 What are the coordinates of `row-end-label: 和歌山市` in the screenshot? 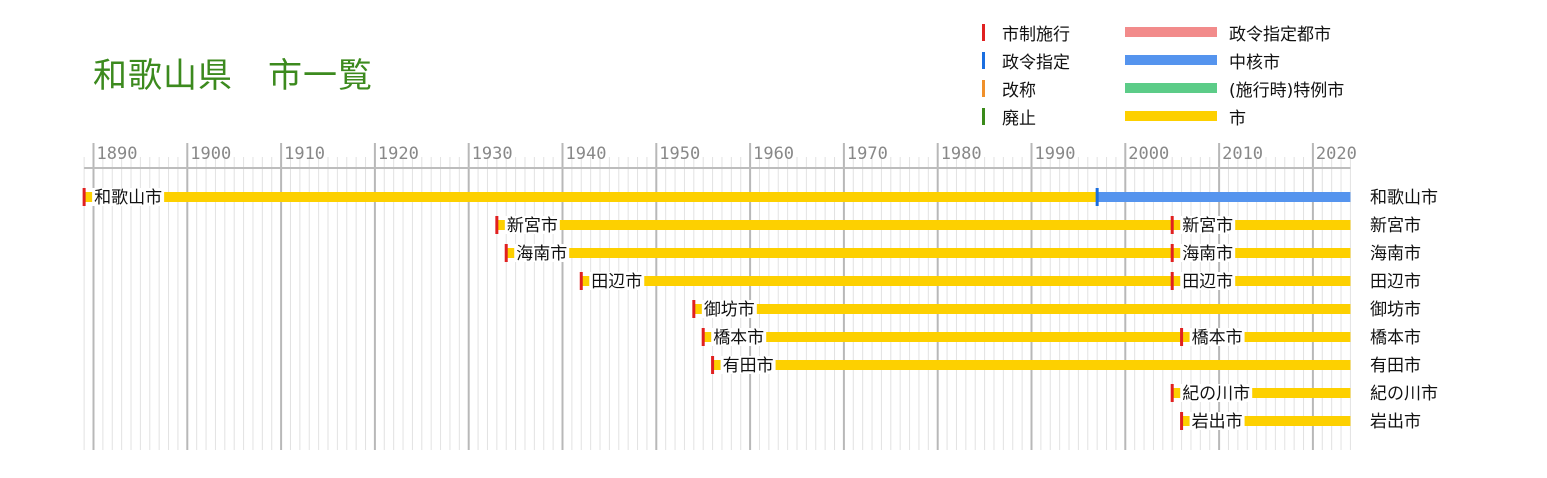 It's located at (1404, 198).